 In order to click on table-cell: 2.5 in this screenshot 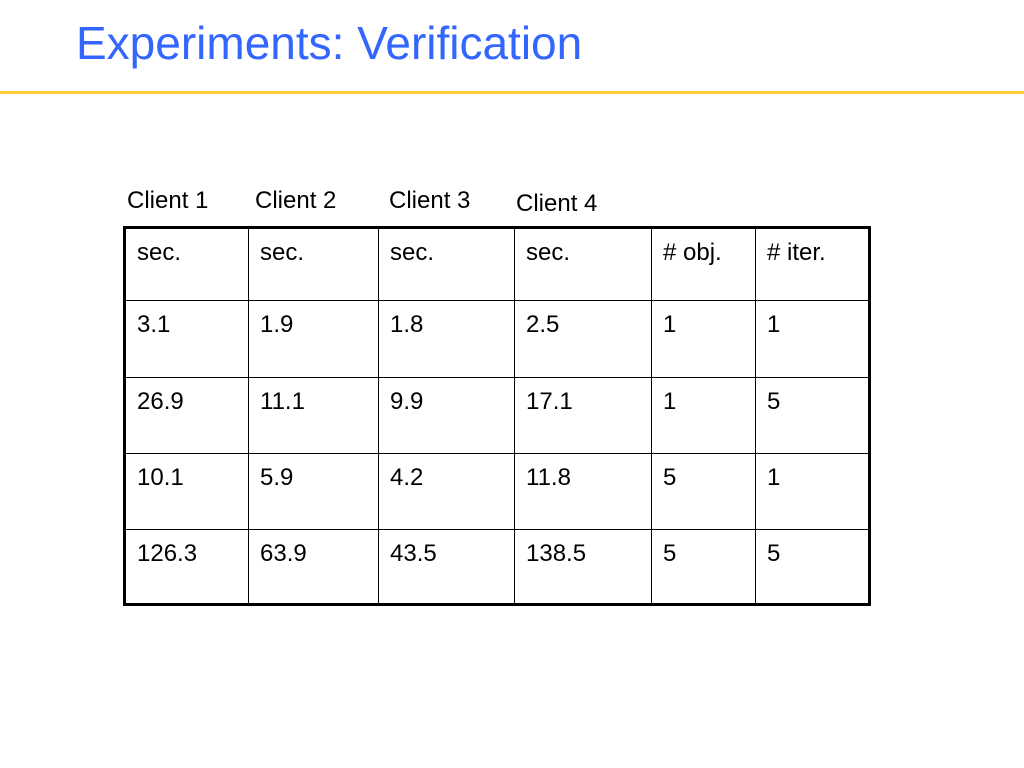, I will do `click(583, 339)`.